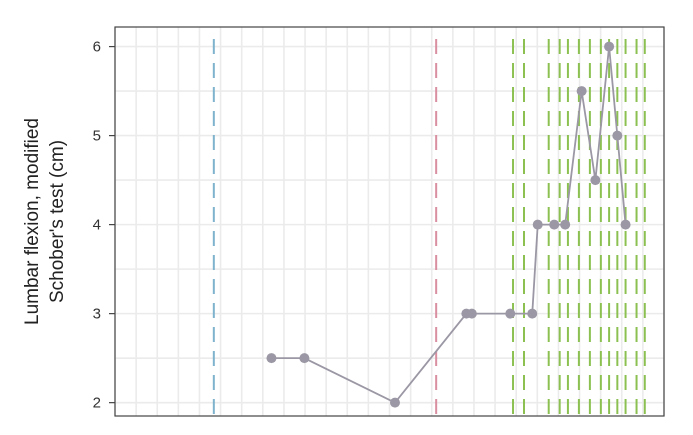 This screenshot has height=435, width=693. What do you see at coordinates (97, 47) in the screenshot?
I see `y-tick-label: 6` at bounding box center [97, 47].